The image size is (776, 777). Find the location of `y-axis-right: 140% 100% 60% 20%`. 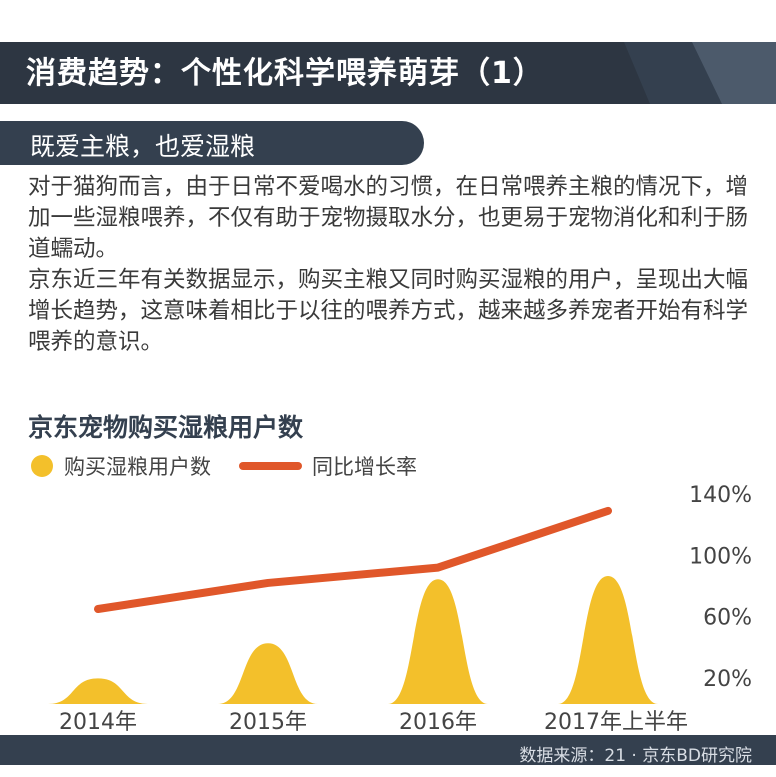

y-axis-right: 140% 100% 60% 20% is located at coordinates (720, 587).